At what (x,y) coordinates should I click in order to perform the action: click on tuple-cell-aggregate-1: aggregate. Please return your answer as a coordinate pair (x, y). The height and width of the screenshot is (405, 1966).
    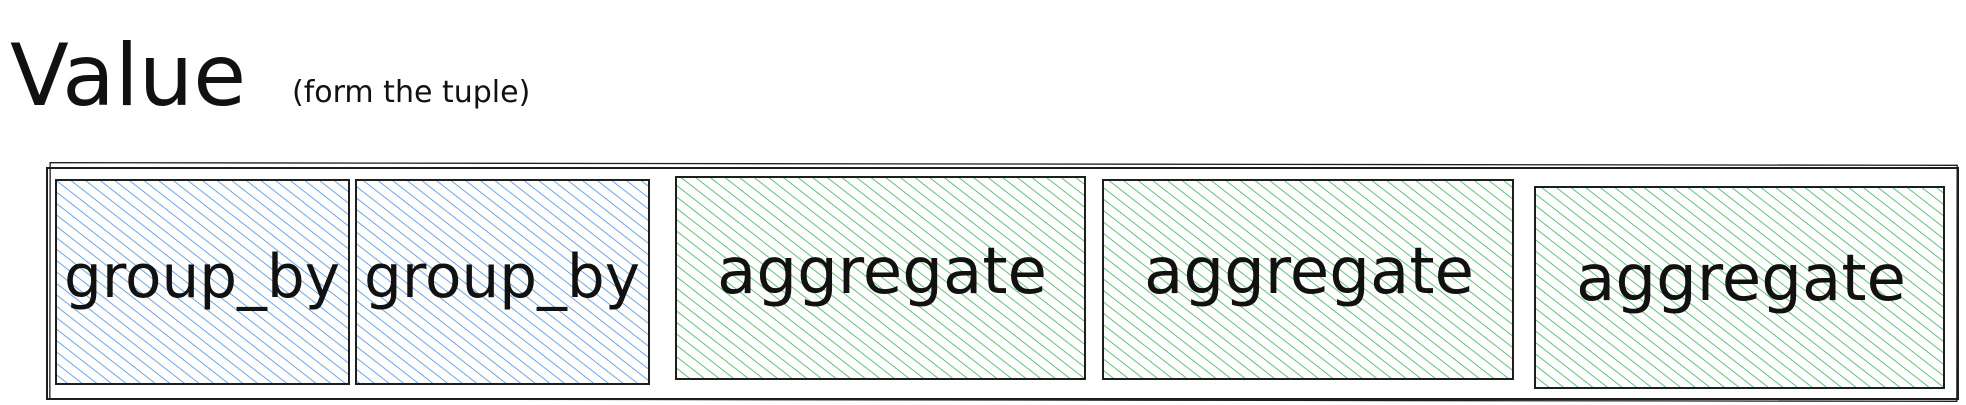
    Looking at the image, I should click on (880, 278).